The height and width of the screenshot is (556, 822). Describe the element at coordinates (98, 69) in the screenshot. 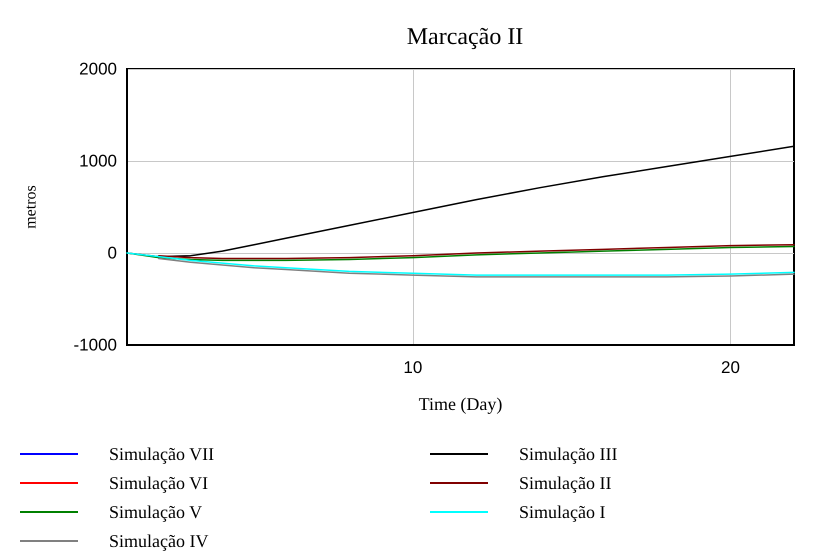

I see `y-tick-label: 2000` at that location.